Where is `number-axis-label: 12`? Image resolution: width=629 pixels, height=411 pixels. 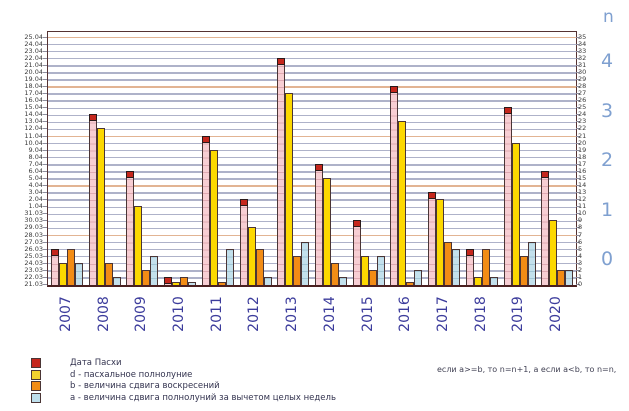
number-axis-label: 12 is located at coordinates (582, 199).